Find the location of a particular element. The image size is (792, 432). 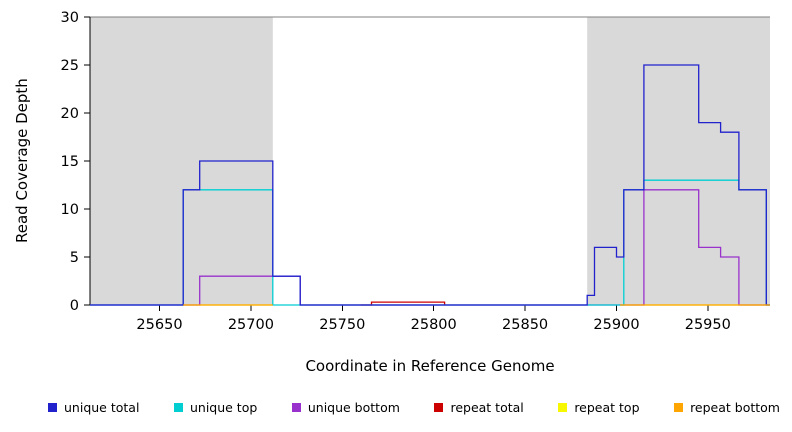

legend-label-repeat-total: repeat total is located at coordinates (487, 407).